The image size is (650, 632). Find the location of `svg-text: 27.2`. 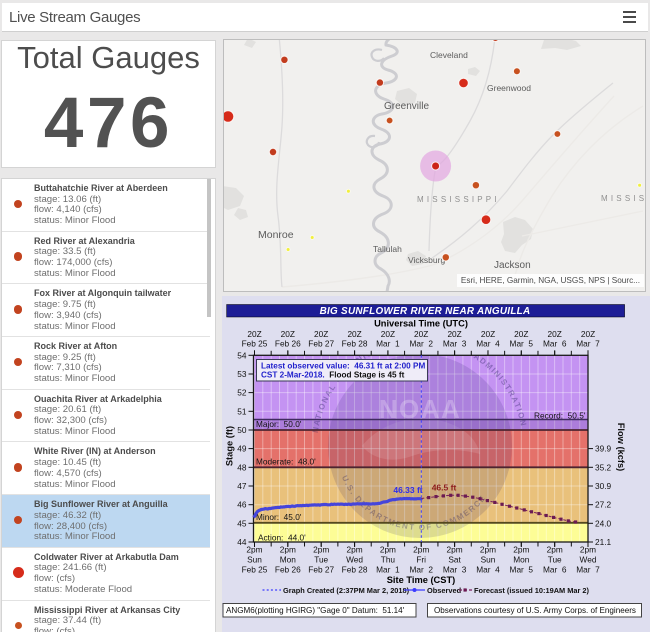

svg-text: 27.2 is located at coordinates (603, 505).